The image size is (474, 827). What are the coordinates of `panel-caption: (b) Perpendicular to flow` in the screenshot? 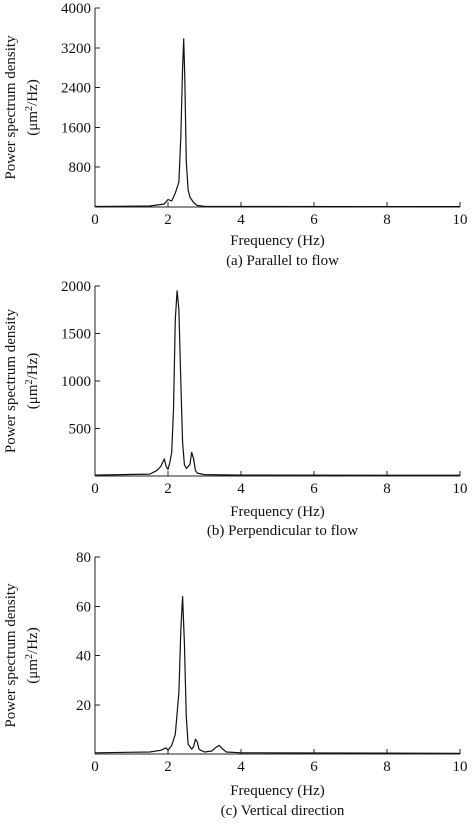 It's located at (282, 531).